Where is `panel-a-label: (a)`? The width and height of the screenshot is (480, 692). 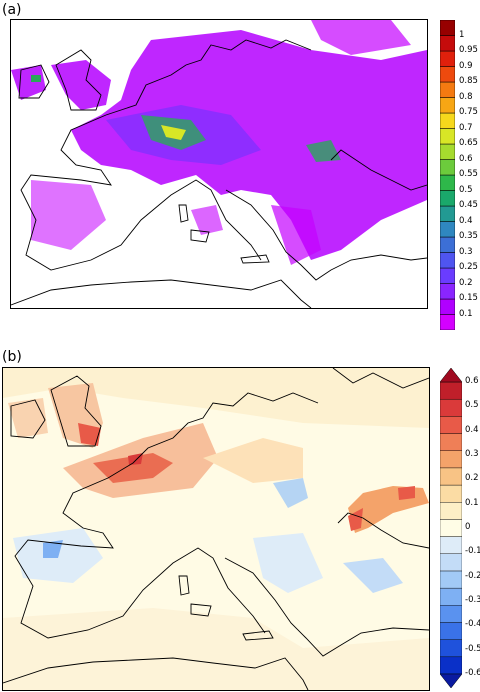 panel-a-label: (a) is located at coordinates (12, 10).